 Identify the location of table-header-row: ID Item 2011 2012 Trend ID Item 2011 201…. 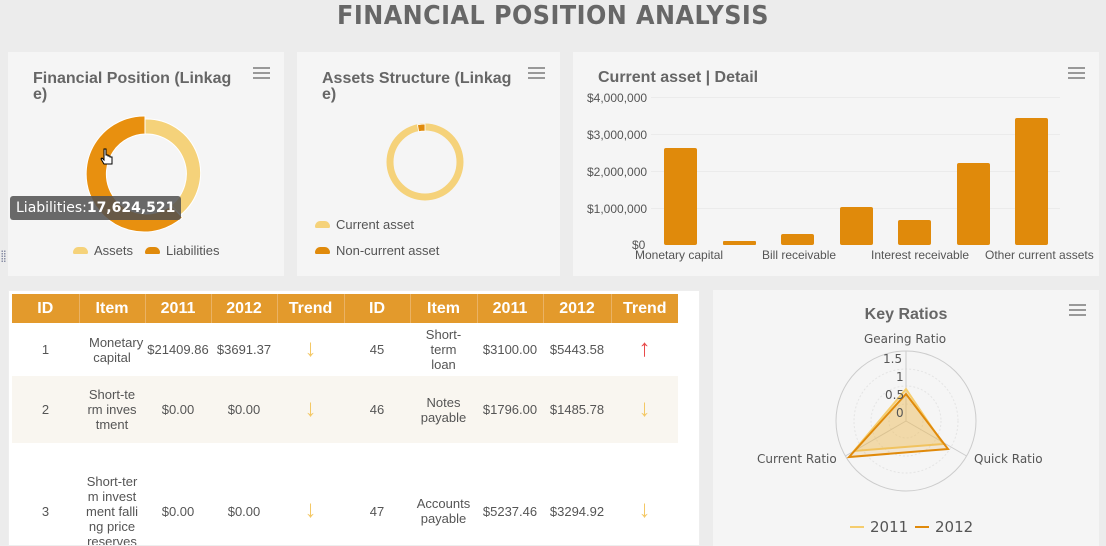
(345, 308).